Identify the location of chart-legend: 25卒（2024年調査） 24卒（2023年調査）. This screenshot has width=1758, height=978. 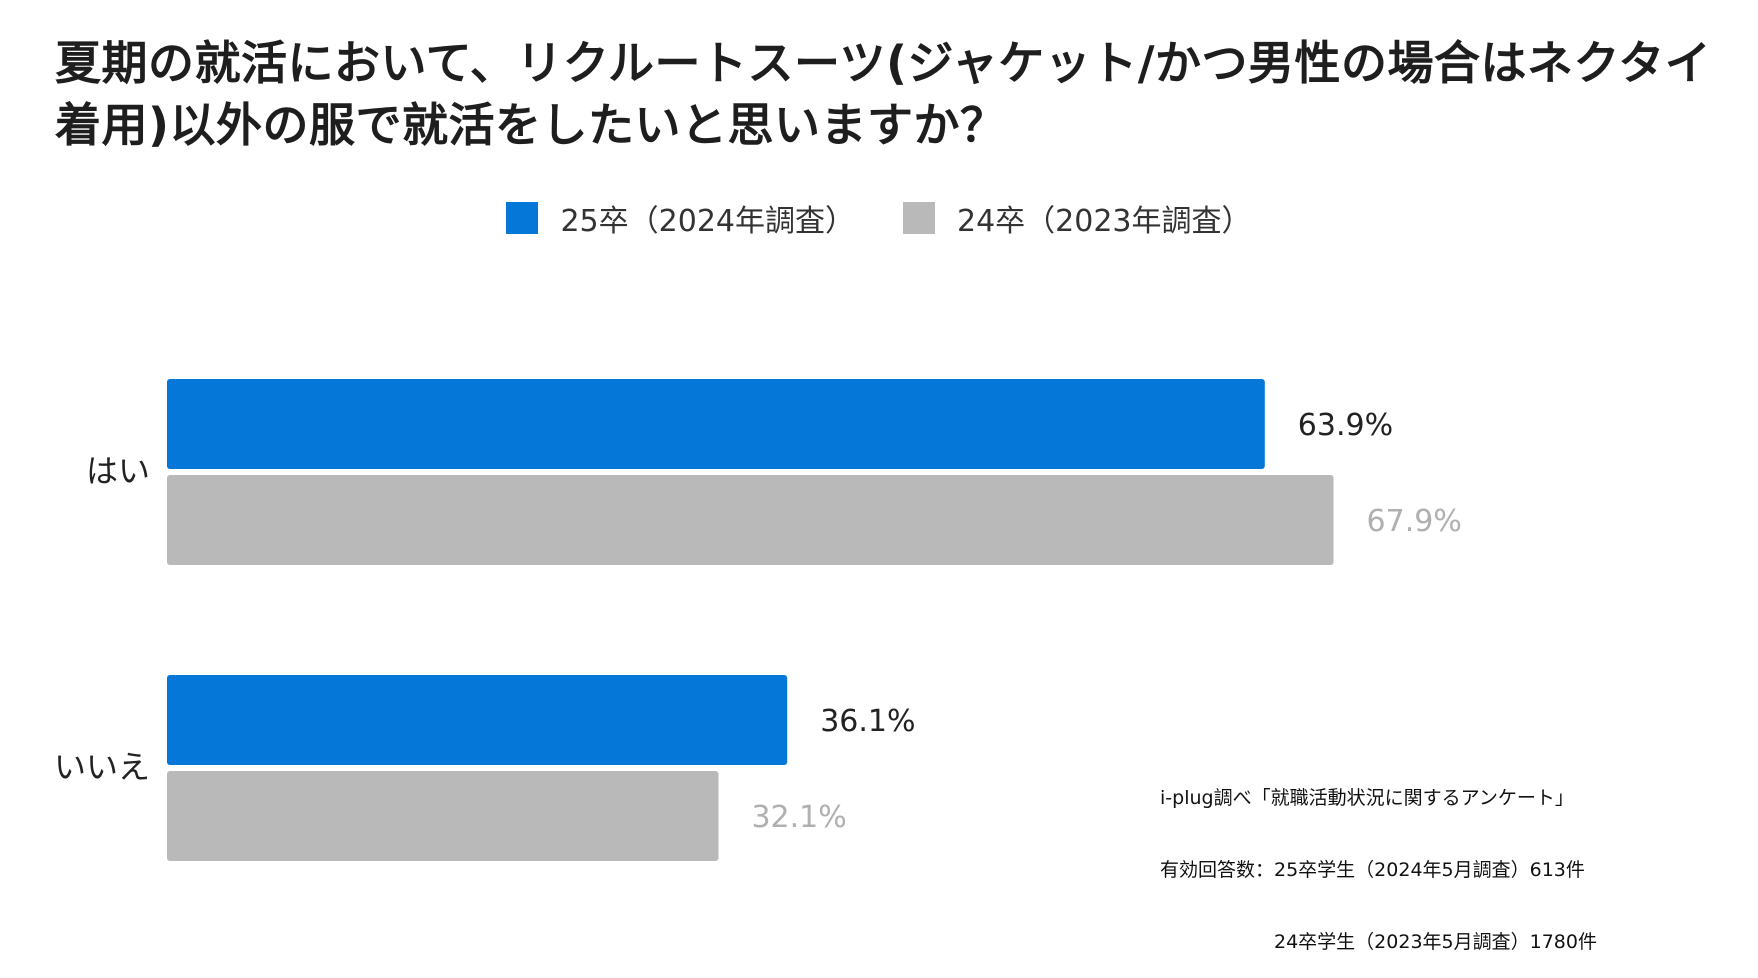
(879, 218).